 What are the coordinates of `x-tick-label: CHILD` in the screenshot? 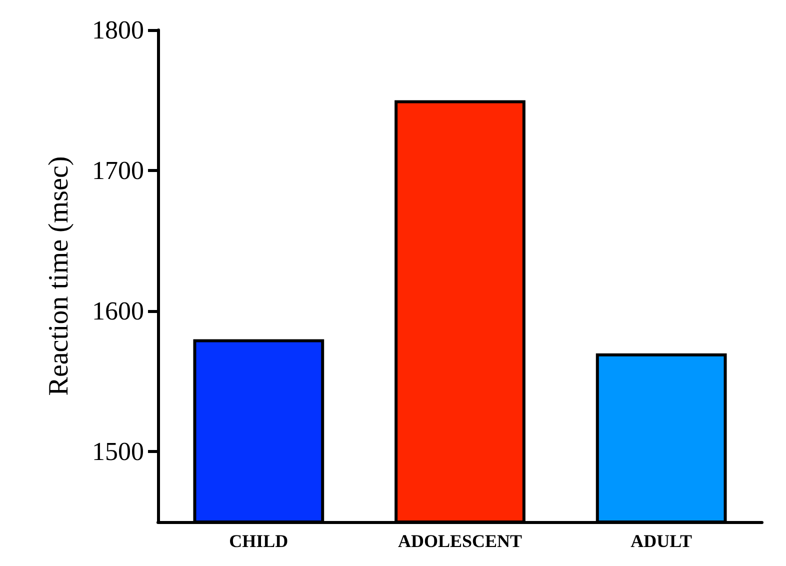 It's located at (258, 541).